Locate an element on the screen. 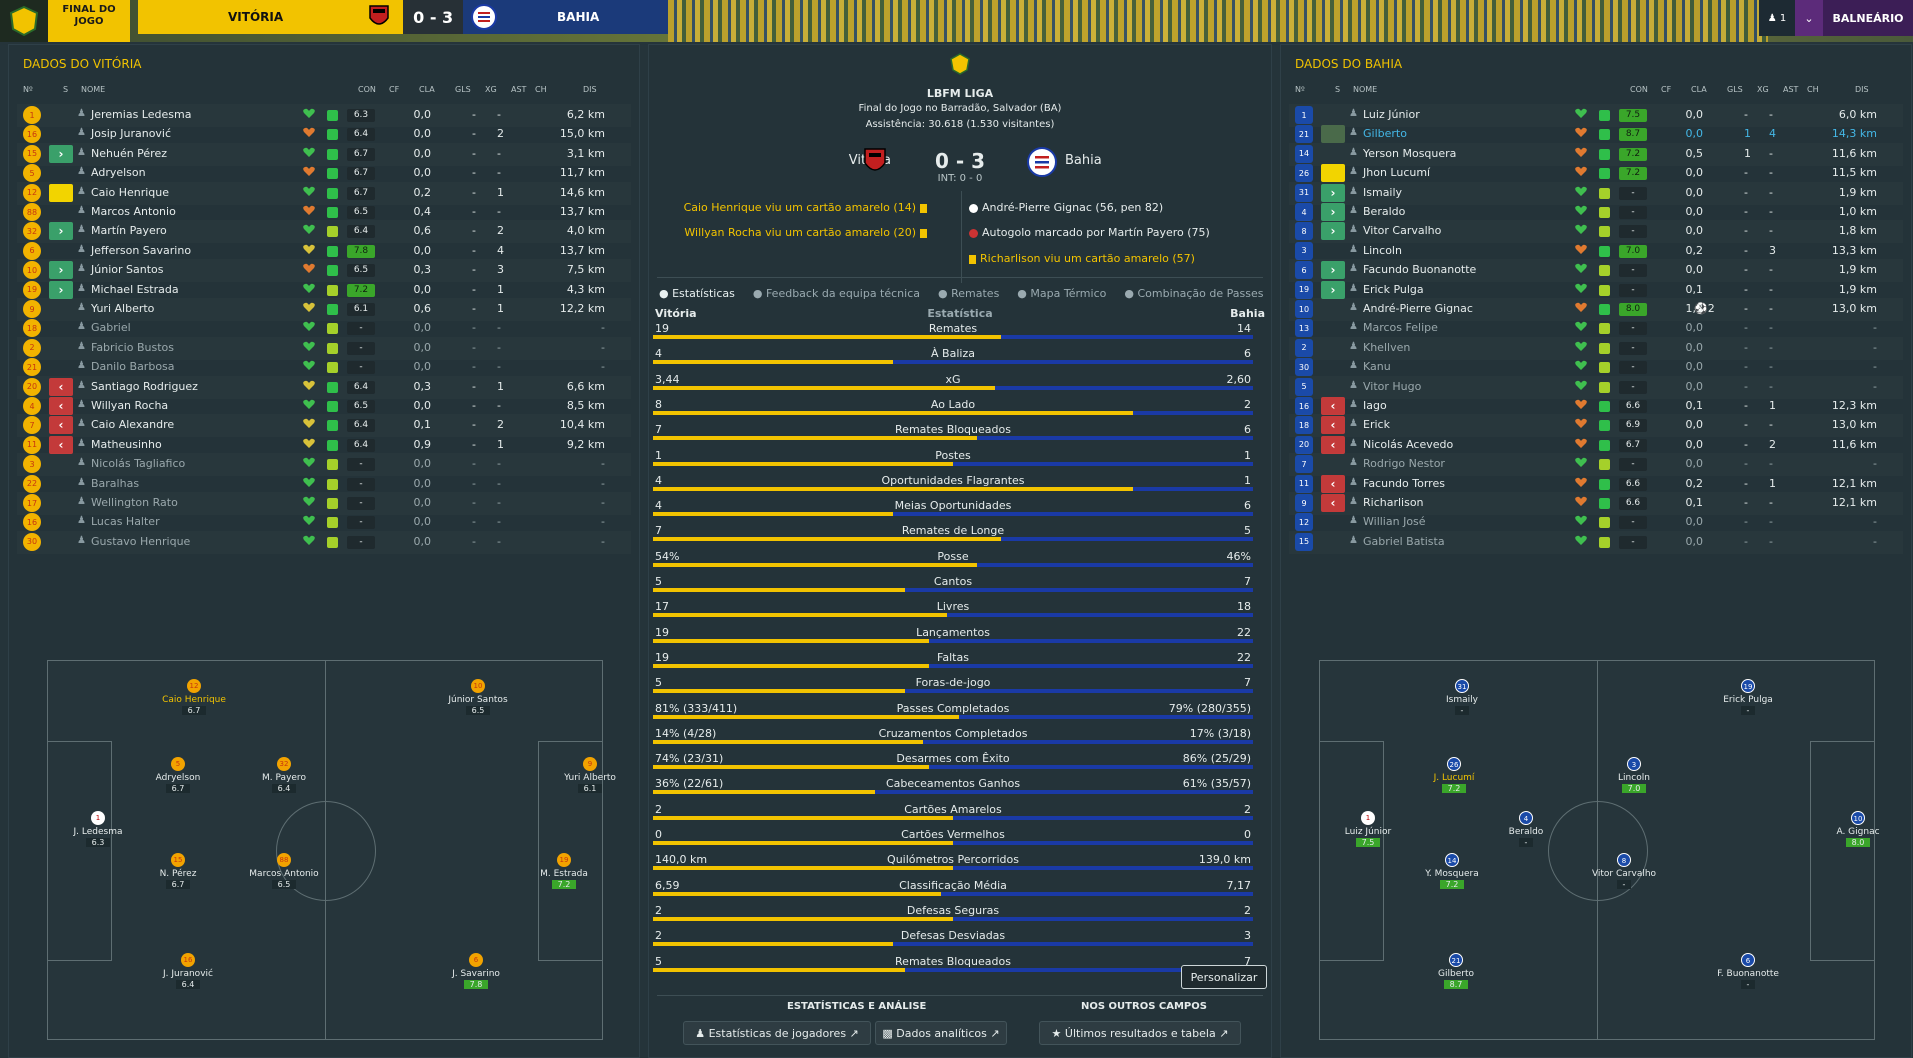 This screenshot has height=1058, width=1913. player-name: Facundo Torres is located at coordinates (1404, 483).